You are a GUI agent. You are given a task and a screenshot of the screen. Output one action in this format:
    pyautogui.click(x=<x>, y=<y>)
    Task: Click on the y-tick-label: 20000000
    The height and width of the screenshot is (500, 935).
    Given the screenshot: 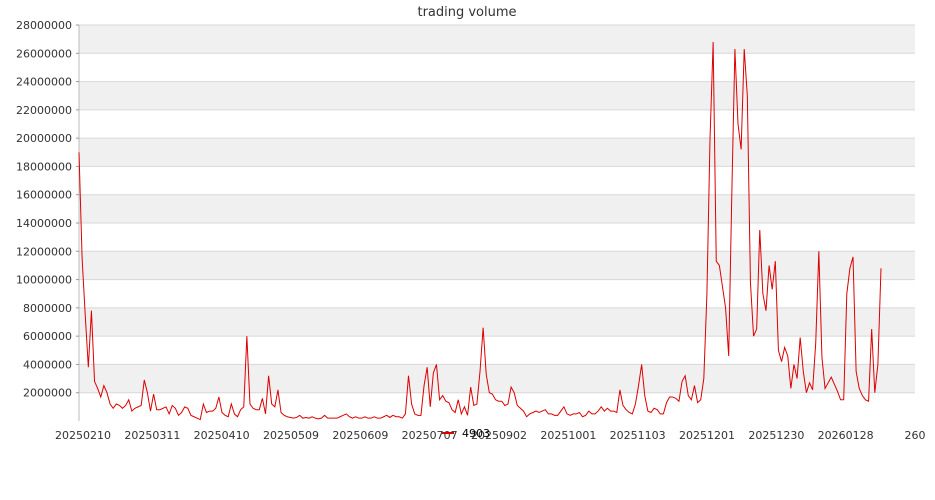 What is the action you would take?
    pyautogui.click(x=44, y=138)
    